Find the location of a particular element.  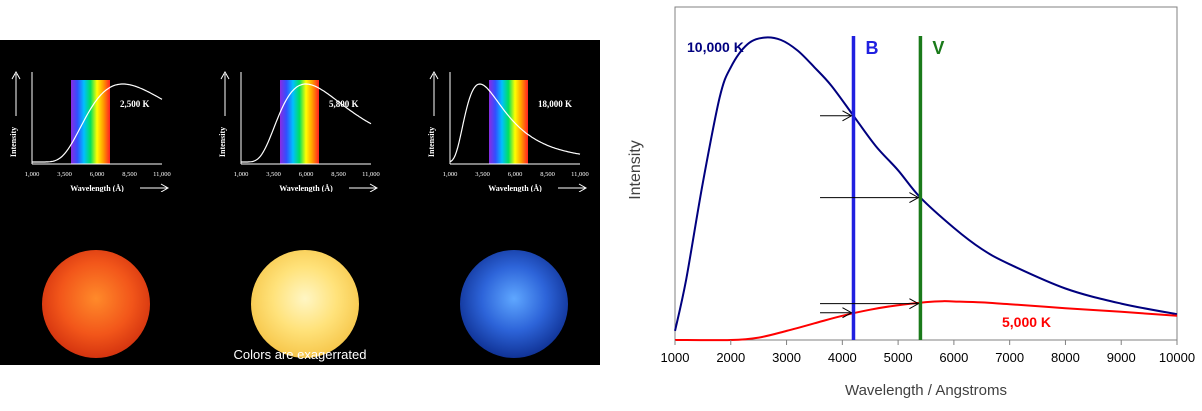

band-label-v: V is located at coordinates (938, 48).